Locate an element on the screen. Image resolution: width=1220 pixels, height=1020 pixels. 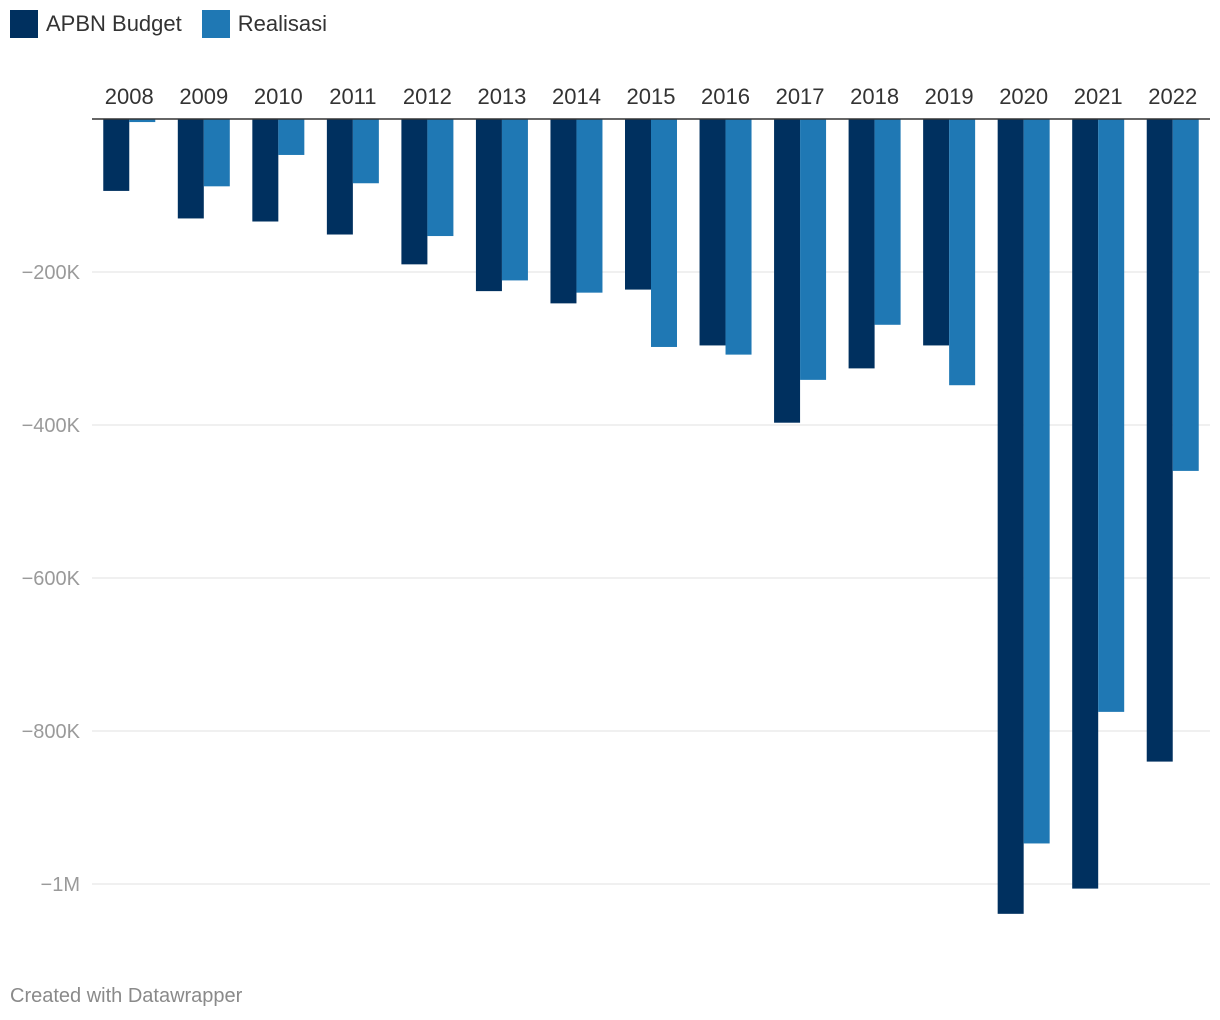
credit-text: Created with Datawrapper is located at coordinates (126, 996).